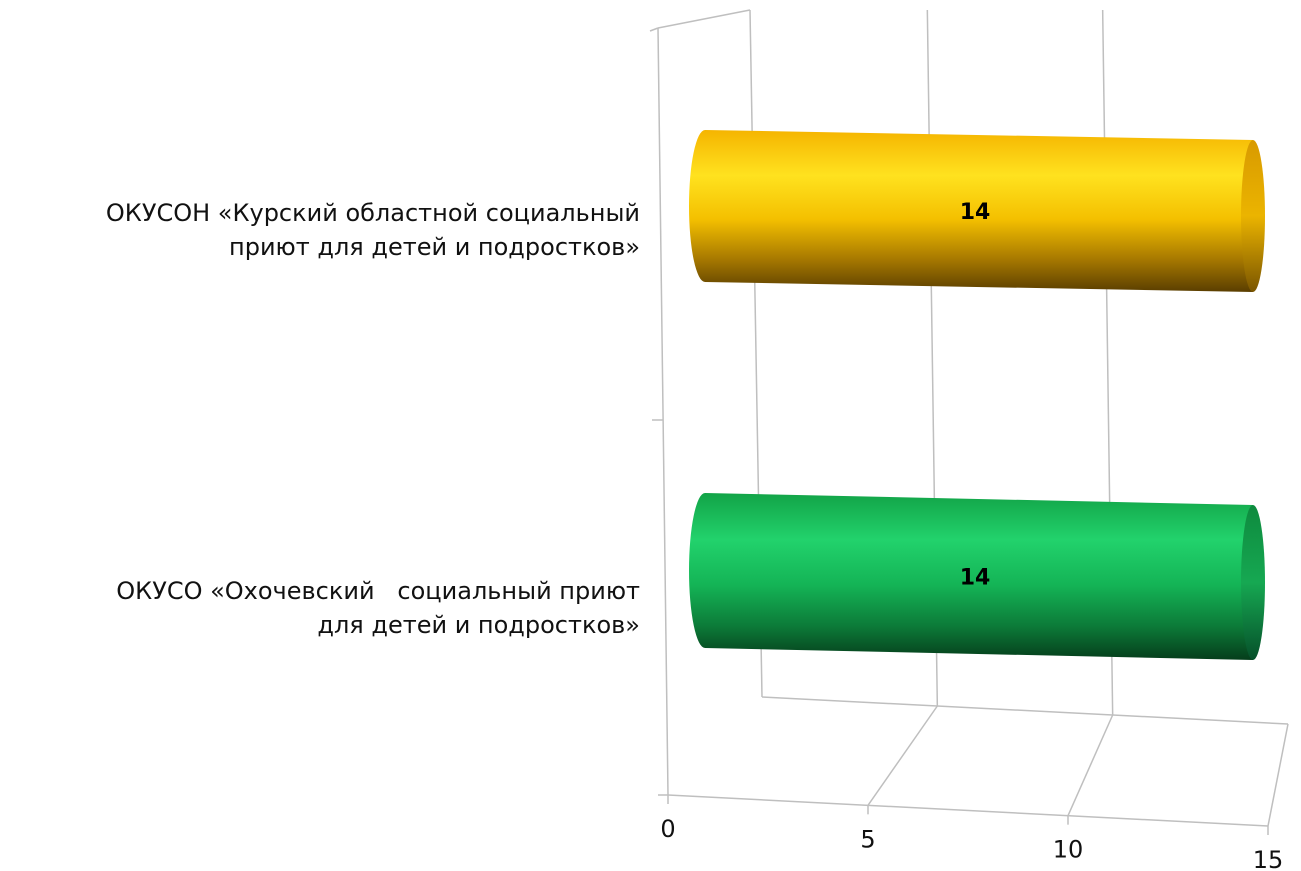  Describe the element at coordinates (667, 829) in the screenshot. I see `x-tick-label: 0` at that location.